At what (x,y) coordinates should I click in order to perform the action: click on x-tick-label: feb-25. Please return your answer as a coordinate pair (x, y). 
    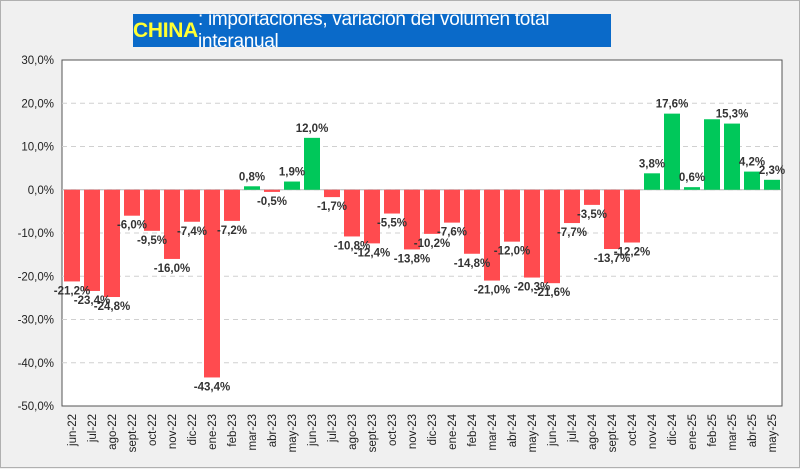
    Looking at the image, I should click on (713, 430).